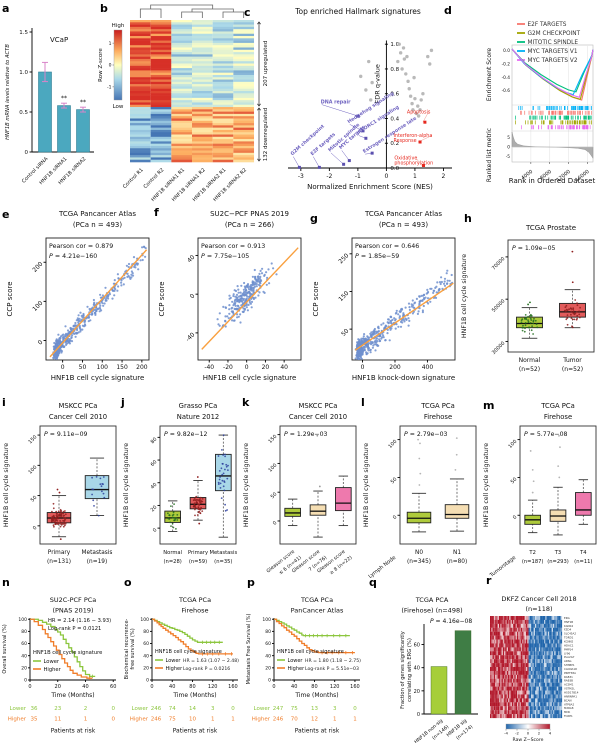 This screenshot has width=600, height=743. I want to click on gene-label: VSTM2L, so click(569, 689).